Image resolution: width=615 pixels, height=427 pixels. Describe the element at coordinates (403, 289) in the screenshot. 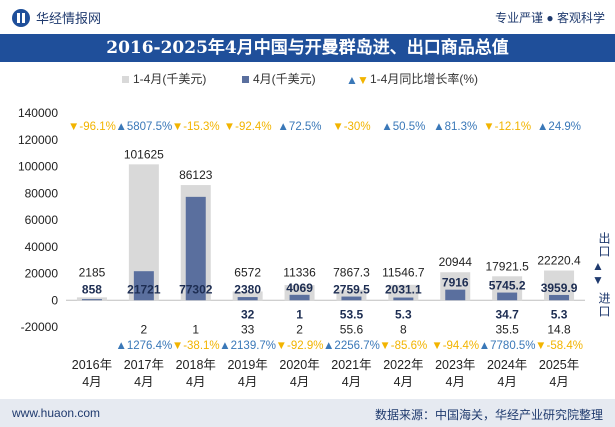

I see `export-month-label: 2031.1` at that location.